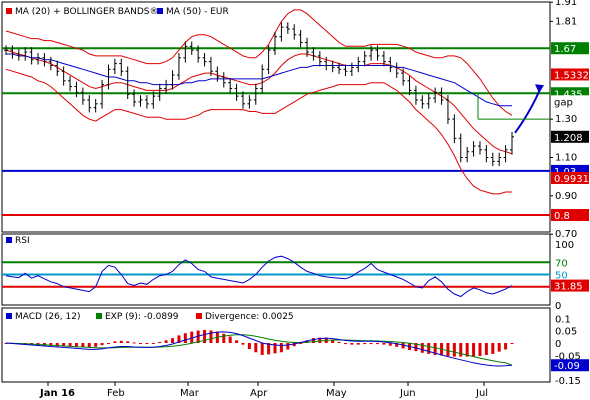 The height and width of the screenshot is (400, 590). What do you see at coordinates (561, 263) in the screenshot?
I see `rsi-tick-label: 70` at bounding box center [561, 263].